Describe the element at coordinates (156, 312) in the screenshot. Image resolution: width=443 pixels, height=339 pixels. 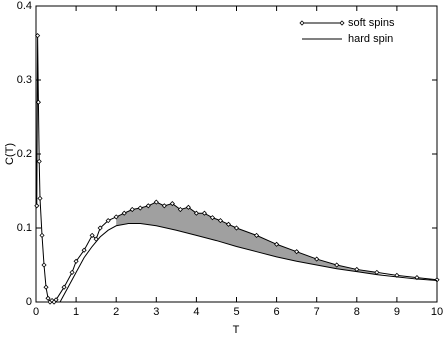
I see `x-tick-label: 3` at that location.